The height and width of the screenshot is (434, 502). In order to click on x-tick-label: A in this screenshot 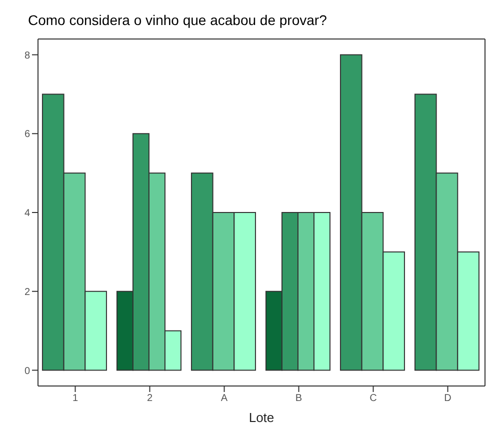, I will do `click(224, 398)`.